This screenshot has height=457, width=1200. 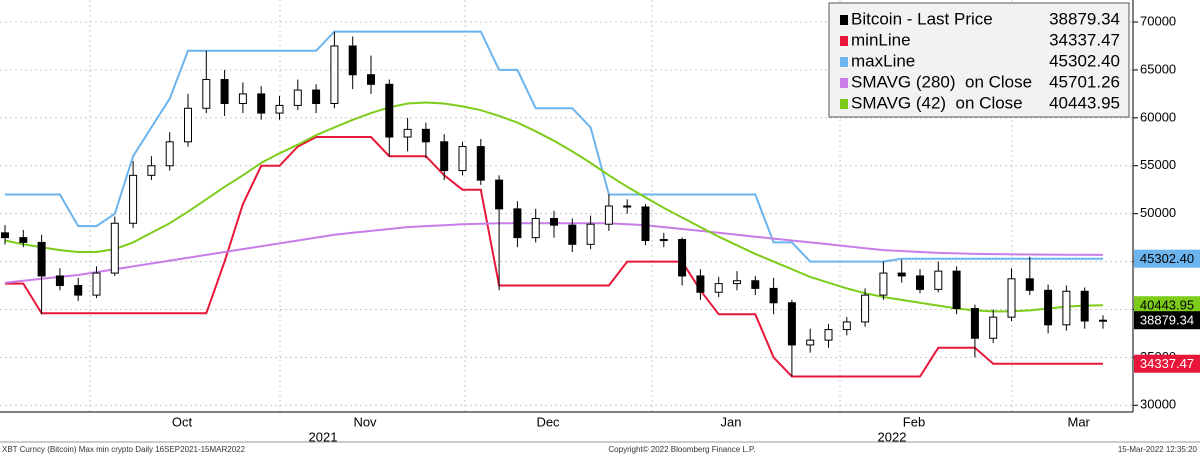 I want to click on year-label: 2022, so click(x=892, y=436).